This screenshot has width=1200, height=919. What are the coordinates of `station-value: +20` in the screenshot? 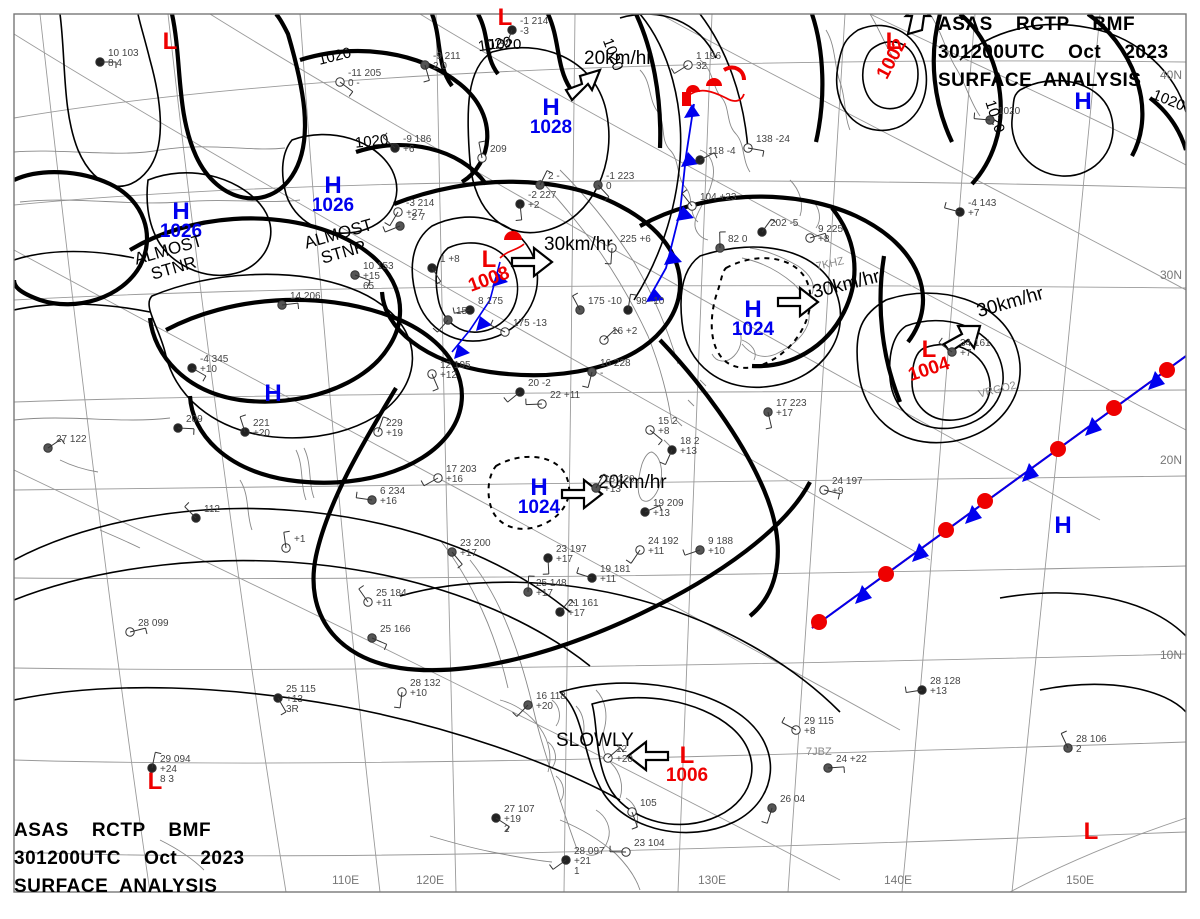 It's located at (624, 759).